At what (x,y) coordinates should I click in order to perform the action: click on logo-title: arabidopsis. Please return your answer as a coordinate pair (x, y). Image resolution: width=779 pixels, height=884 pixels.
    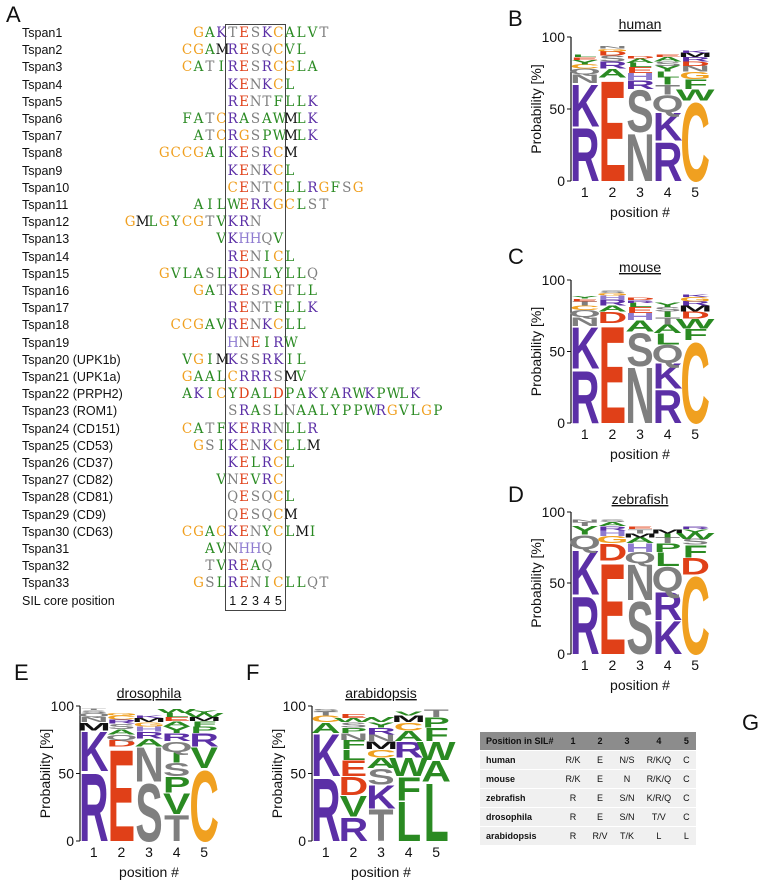
    Looking at the image, I should click on (381, 693).